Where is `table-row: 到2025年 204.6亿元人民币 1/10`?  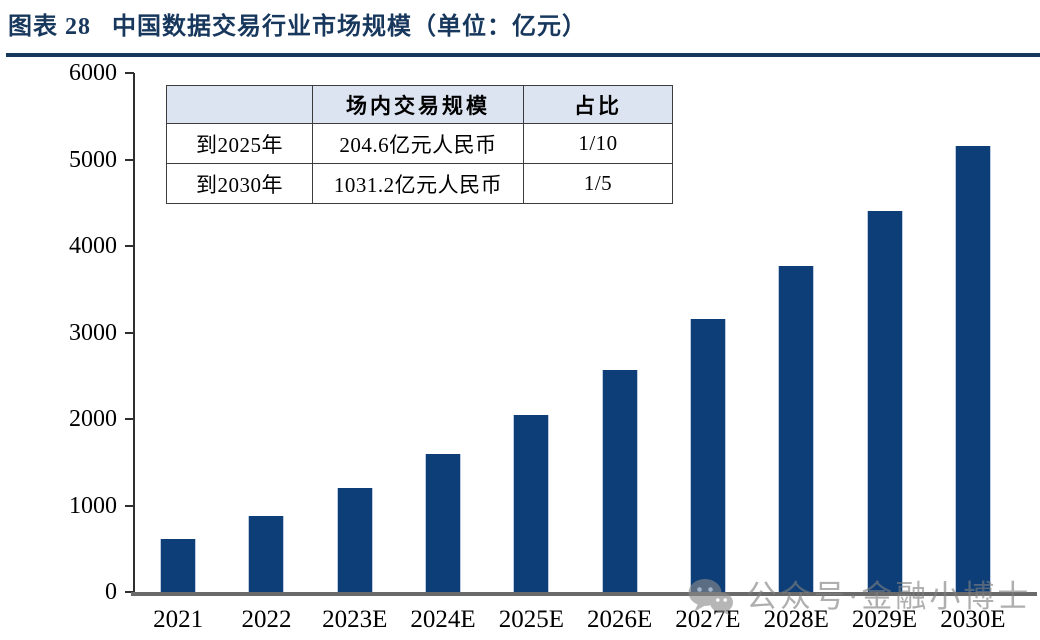 table-row: 到2025年 204.6亿元人民币 1/10 is located at coordinates (419, 143).